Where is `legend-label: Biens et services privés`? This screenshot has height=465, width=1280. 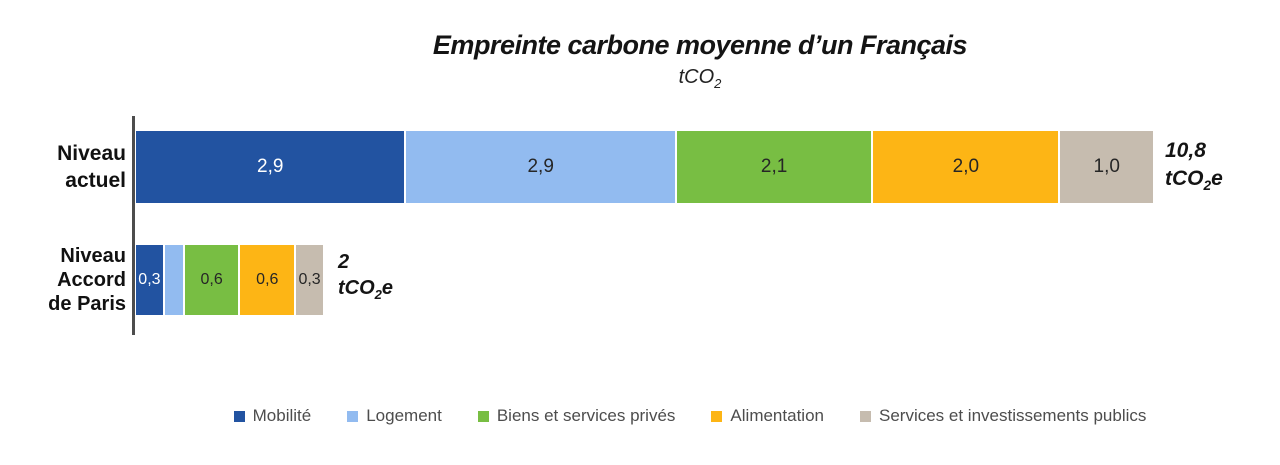
legend-label: Biens et services privés is located at coordinates (586, 415).